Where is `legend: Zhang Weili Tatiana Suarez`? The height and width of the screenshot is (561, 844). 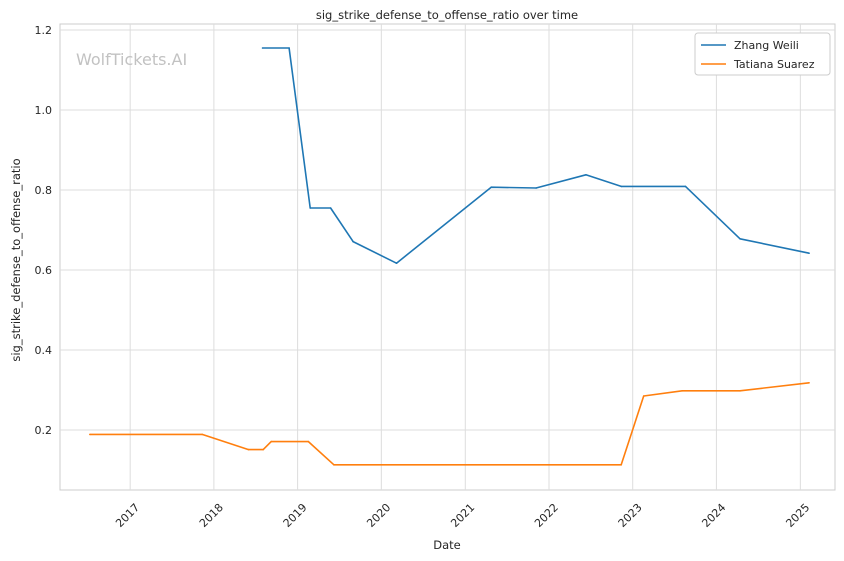
legend: Zhang Weili Tatiana Suarez is located at coordinates (762, 54).